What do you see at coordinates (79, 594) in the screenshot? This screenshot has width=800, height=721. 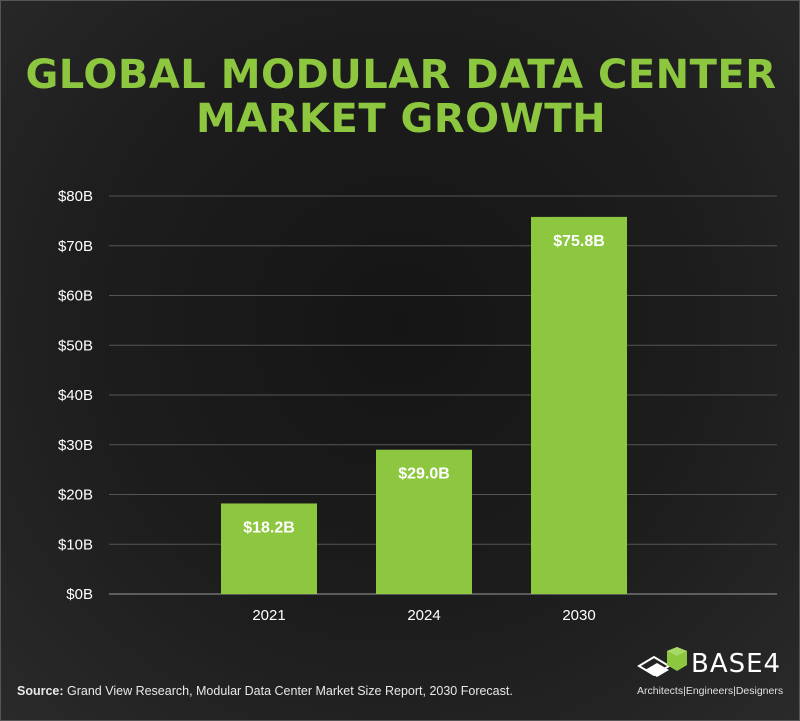 I see `y-tick-label: $0B` at bounding box center [79, 594].